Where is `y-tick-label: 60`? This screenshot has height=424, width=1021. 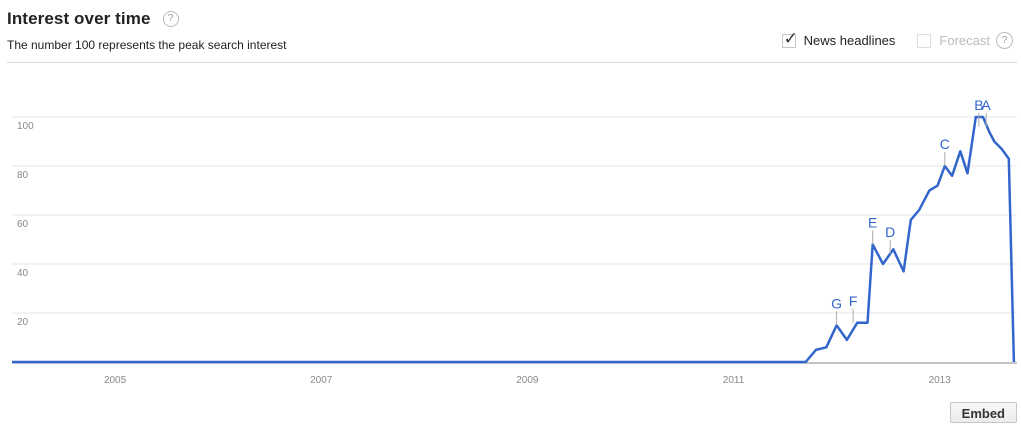 y-tick-label: 60 is located at coordinates (23, 224).